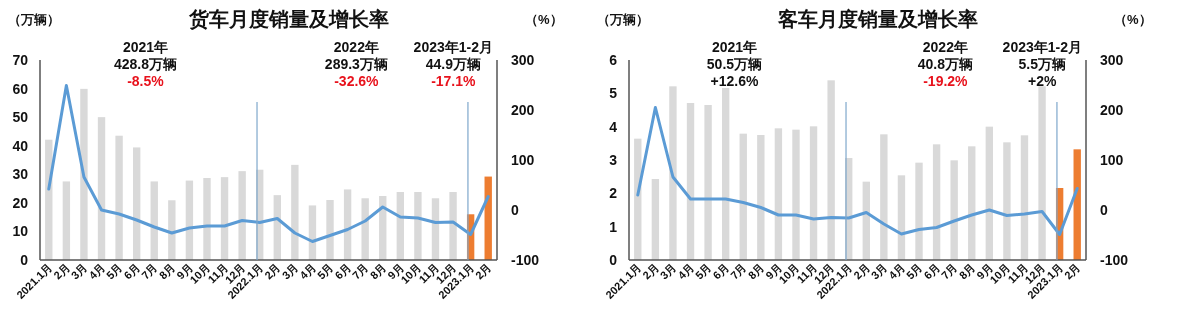 This screenshot has height=323, width=1178. Describe the element at coordinates (20, 202) in the screenshot. I see `y-tick-label: 20` at that location.